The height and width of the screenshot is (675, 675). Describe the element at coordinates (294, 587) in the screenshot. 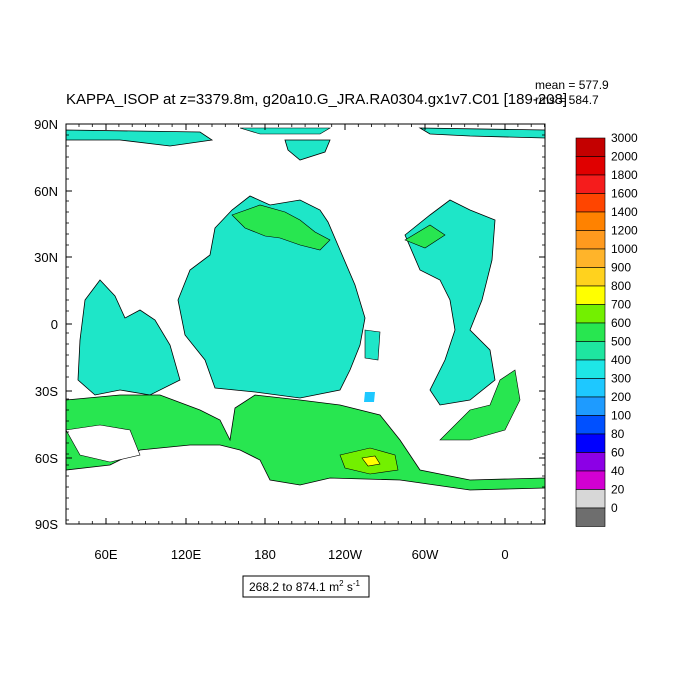

I see `range-prefix: 268.2 to 874.1 m` at that location.